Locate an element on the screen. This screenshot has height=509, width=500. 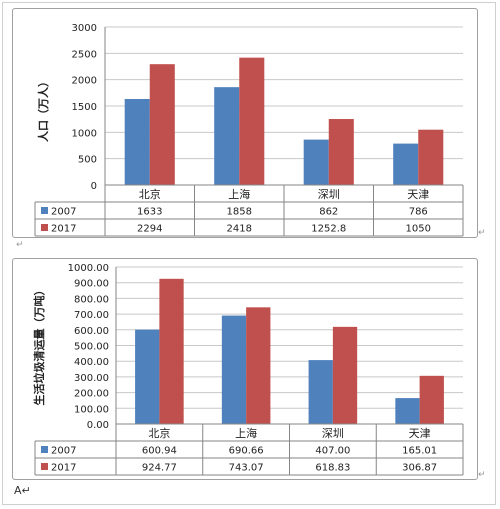
y-tick-label: 1000.00 is located at coordinates (88, 268).